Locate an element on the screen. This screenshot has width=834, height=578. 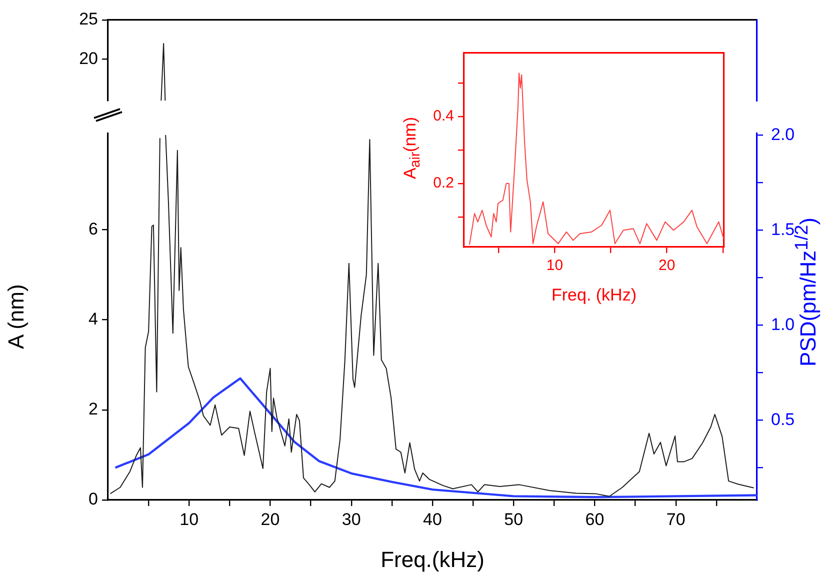
y2-tick-label: 1.5 is located at coordinates (783, 229).